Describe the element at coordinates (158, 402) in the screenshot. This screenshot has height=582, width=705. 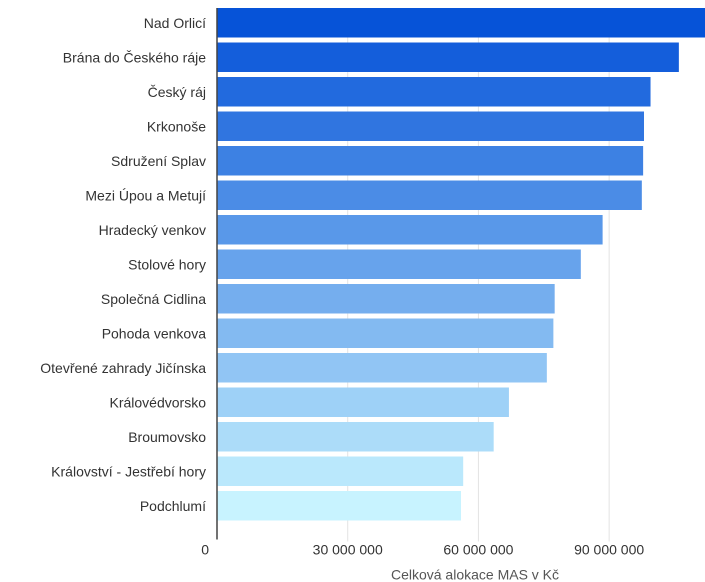
I see `category-label: Královédvorsko` at that location.